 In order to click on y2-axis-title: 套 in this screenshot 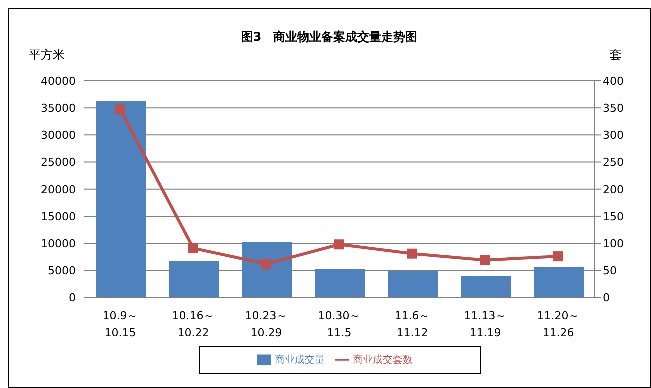, I will do `click(616, 55)`.